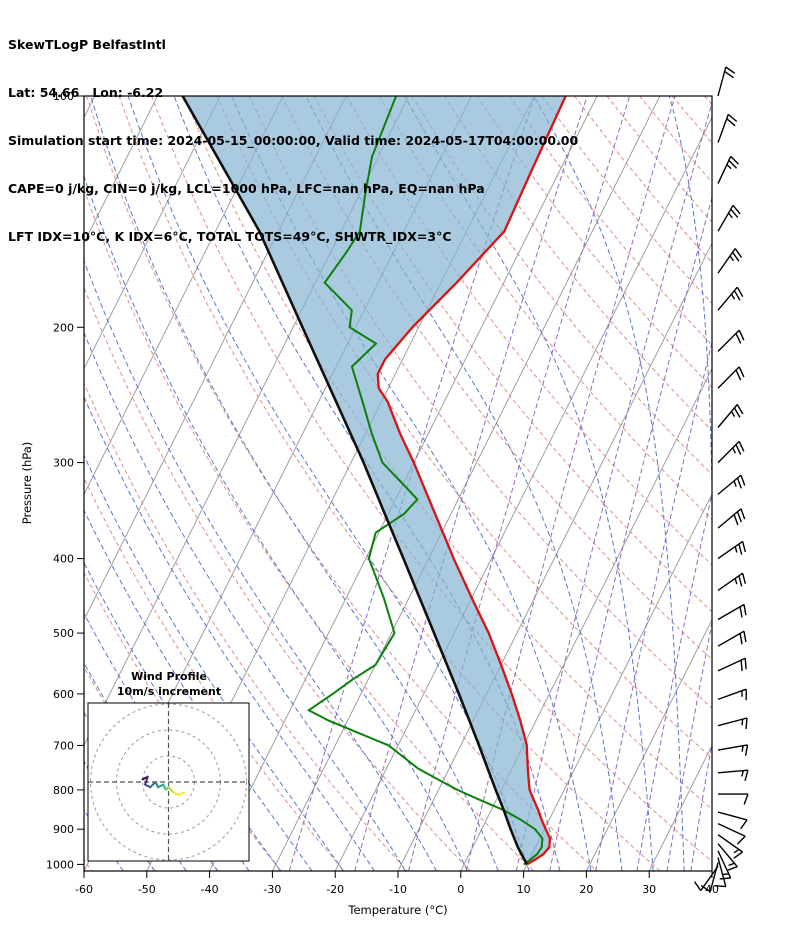 The width and height of the screenshot is (794, 937). Describe the element at coordinates (63, 633) in the screenshot. I see `y-tick-label: 500` at that location.